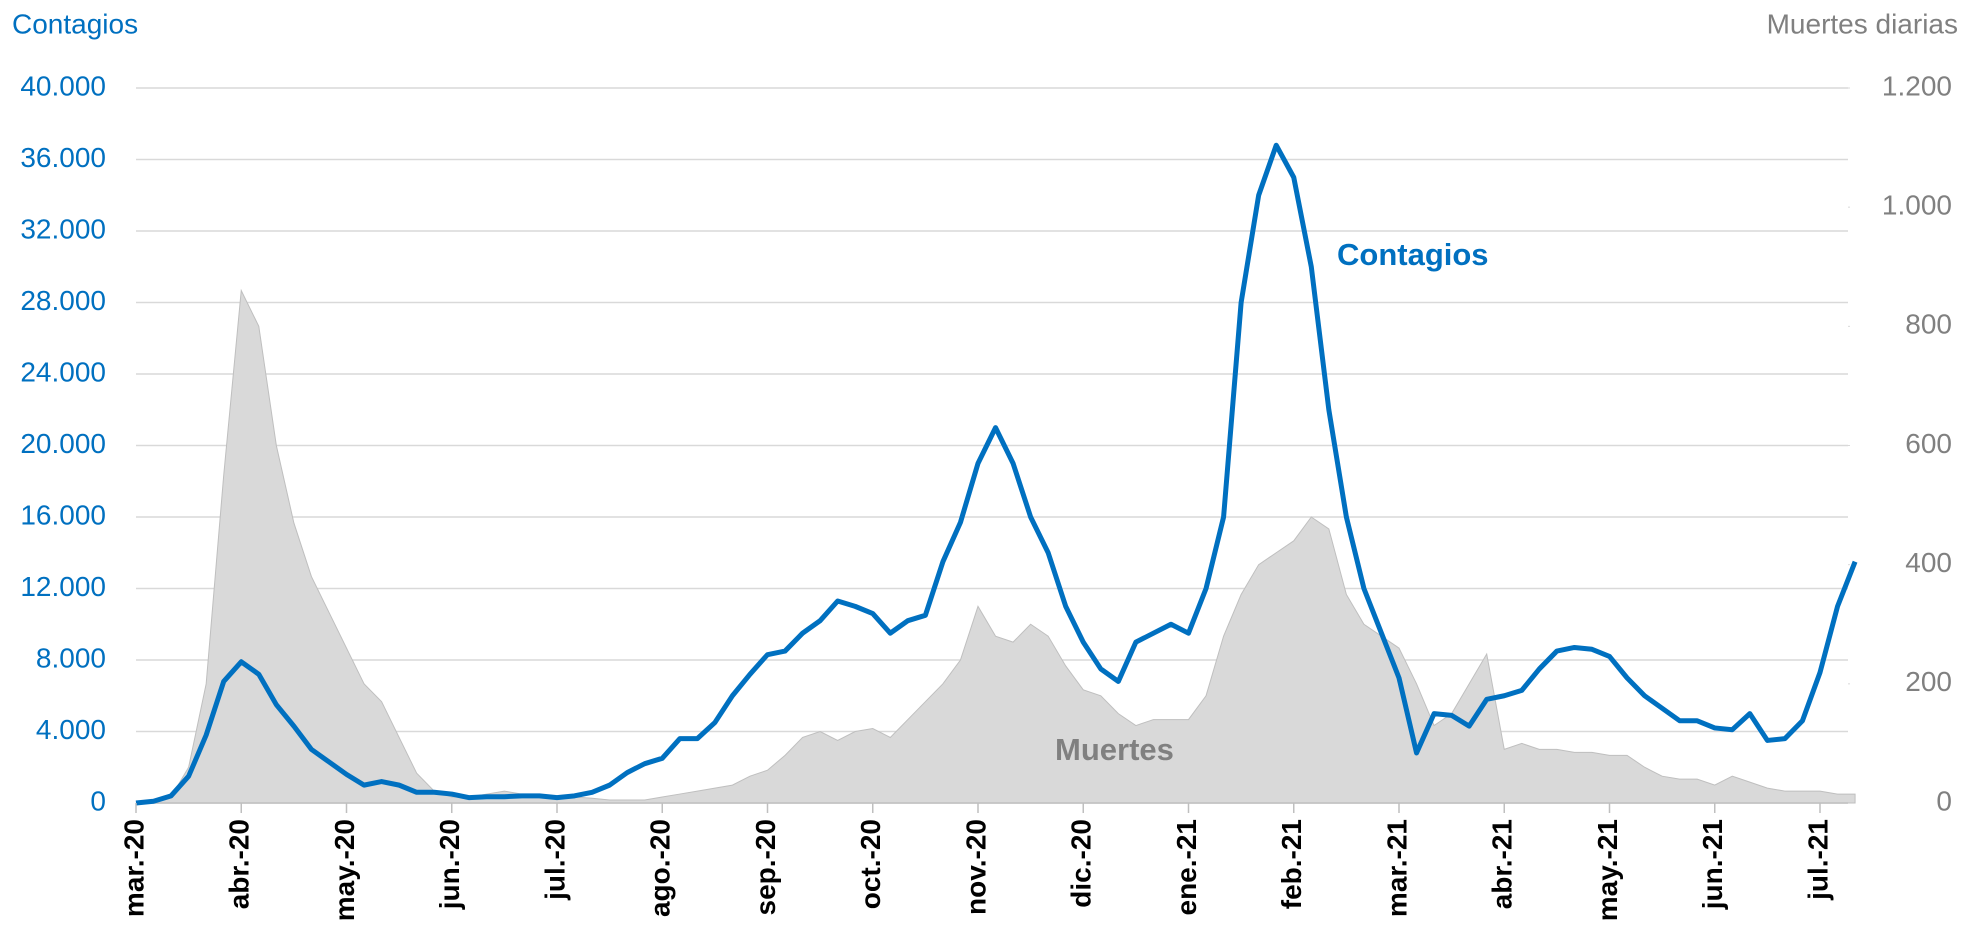 The width and height of the screenshot is (1964, 929). I want to click on x-tick-label: jul.-20, so click(554, 860).